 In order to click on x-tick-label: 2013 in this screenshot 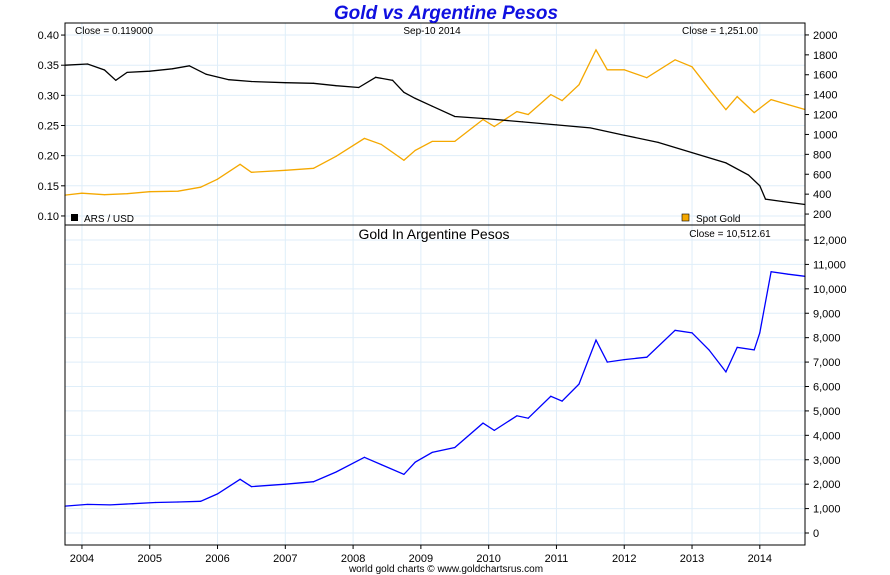, I will do `click(692, 559)`.